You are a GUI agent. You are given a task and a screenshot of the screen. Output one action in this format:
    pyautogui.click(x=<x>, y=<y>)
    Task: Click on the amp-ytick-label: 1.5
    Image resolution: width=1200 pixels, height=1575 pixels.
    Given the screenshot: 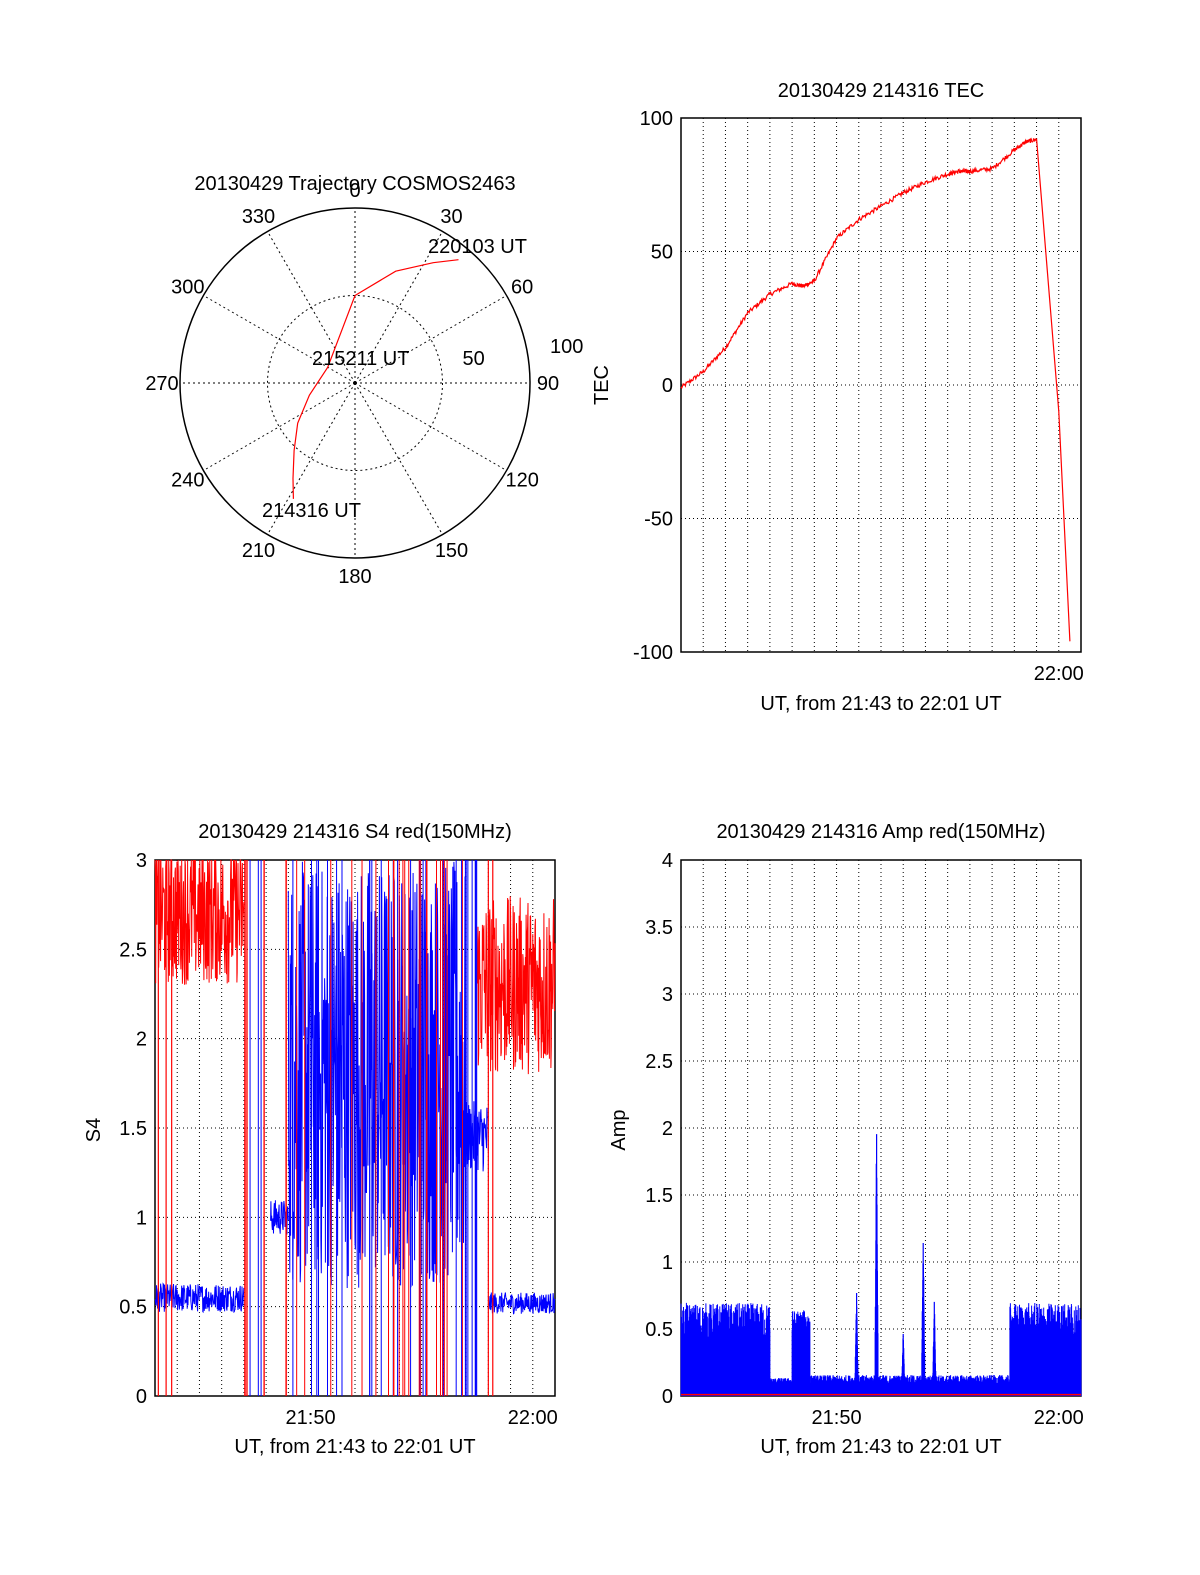 What is the action you would take?
    pyautogui.click(x=659, y=1196)
    